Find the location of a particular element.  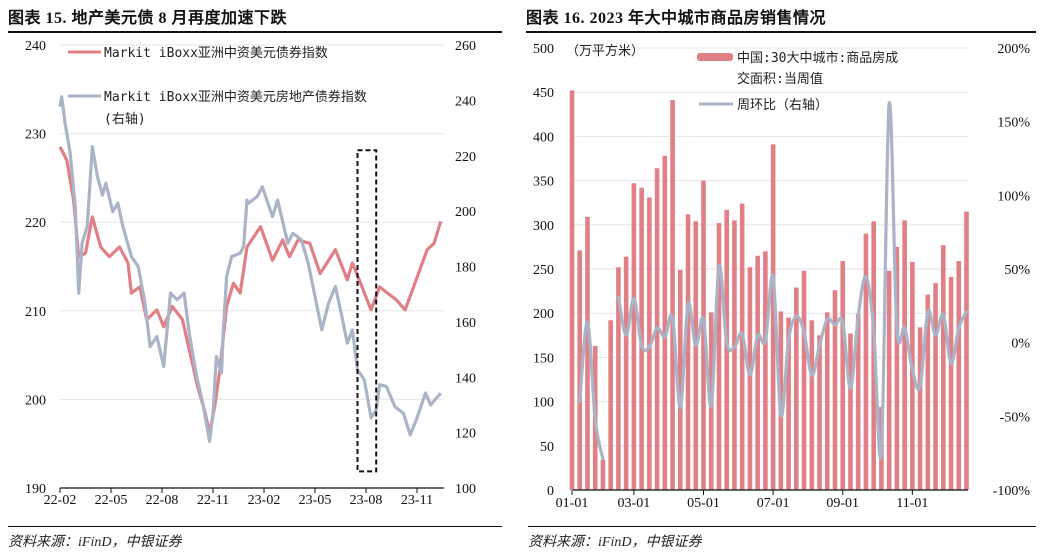

right-axis-tick-label: 120 is located at coordinates (465, 434).